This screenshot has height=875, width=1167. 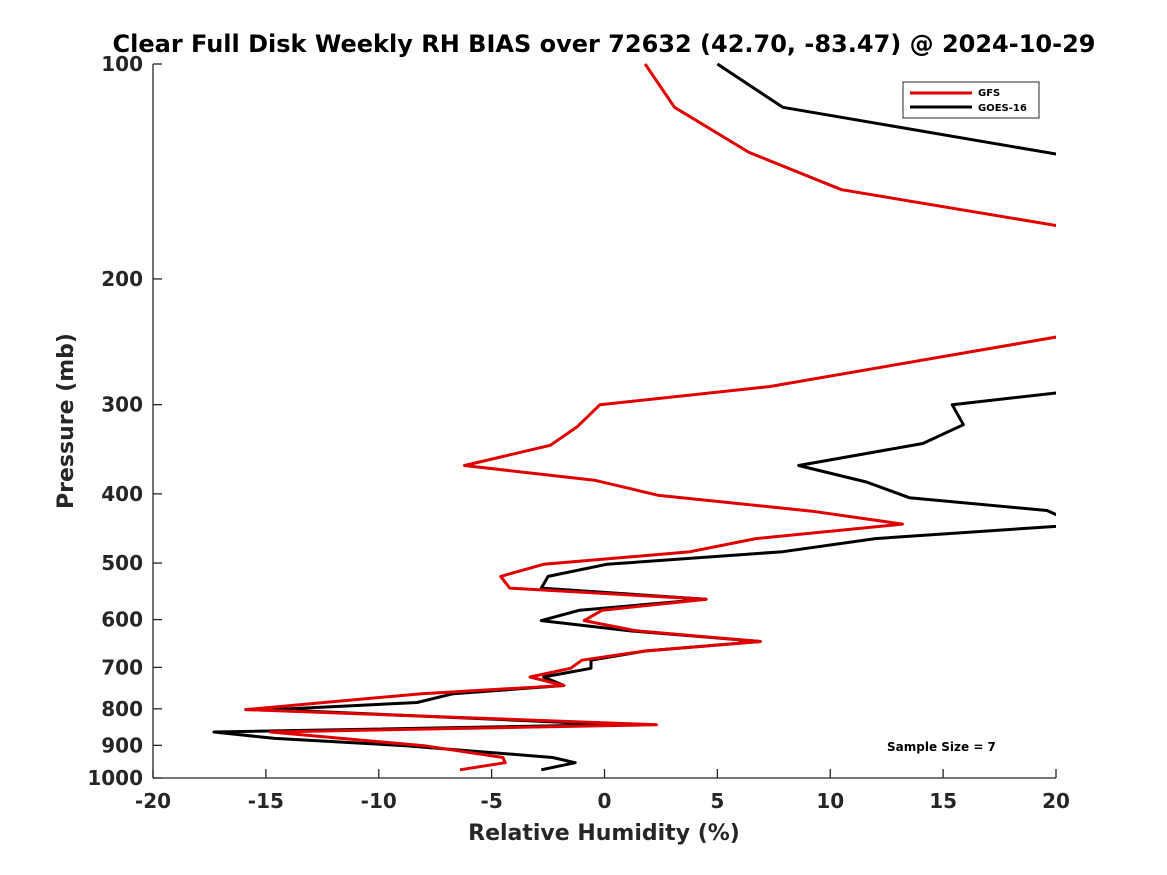 What do you see at coordinates (115, 778) in the screenshot?
I see `y-tick-label: 1000` at bounding box center [115, 778].